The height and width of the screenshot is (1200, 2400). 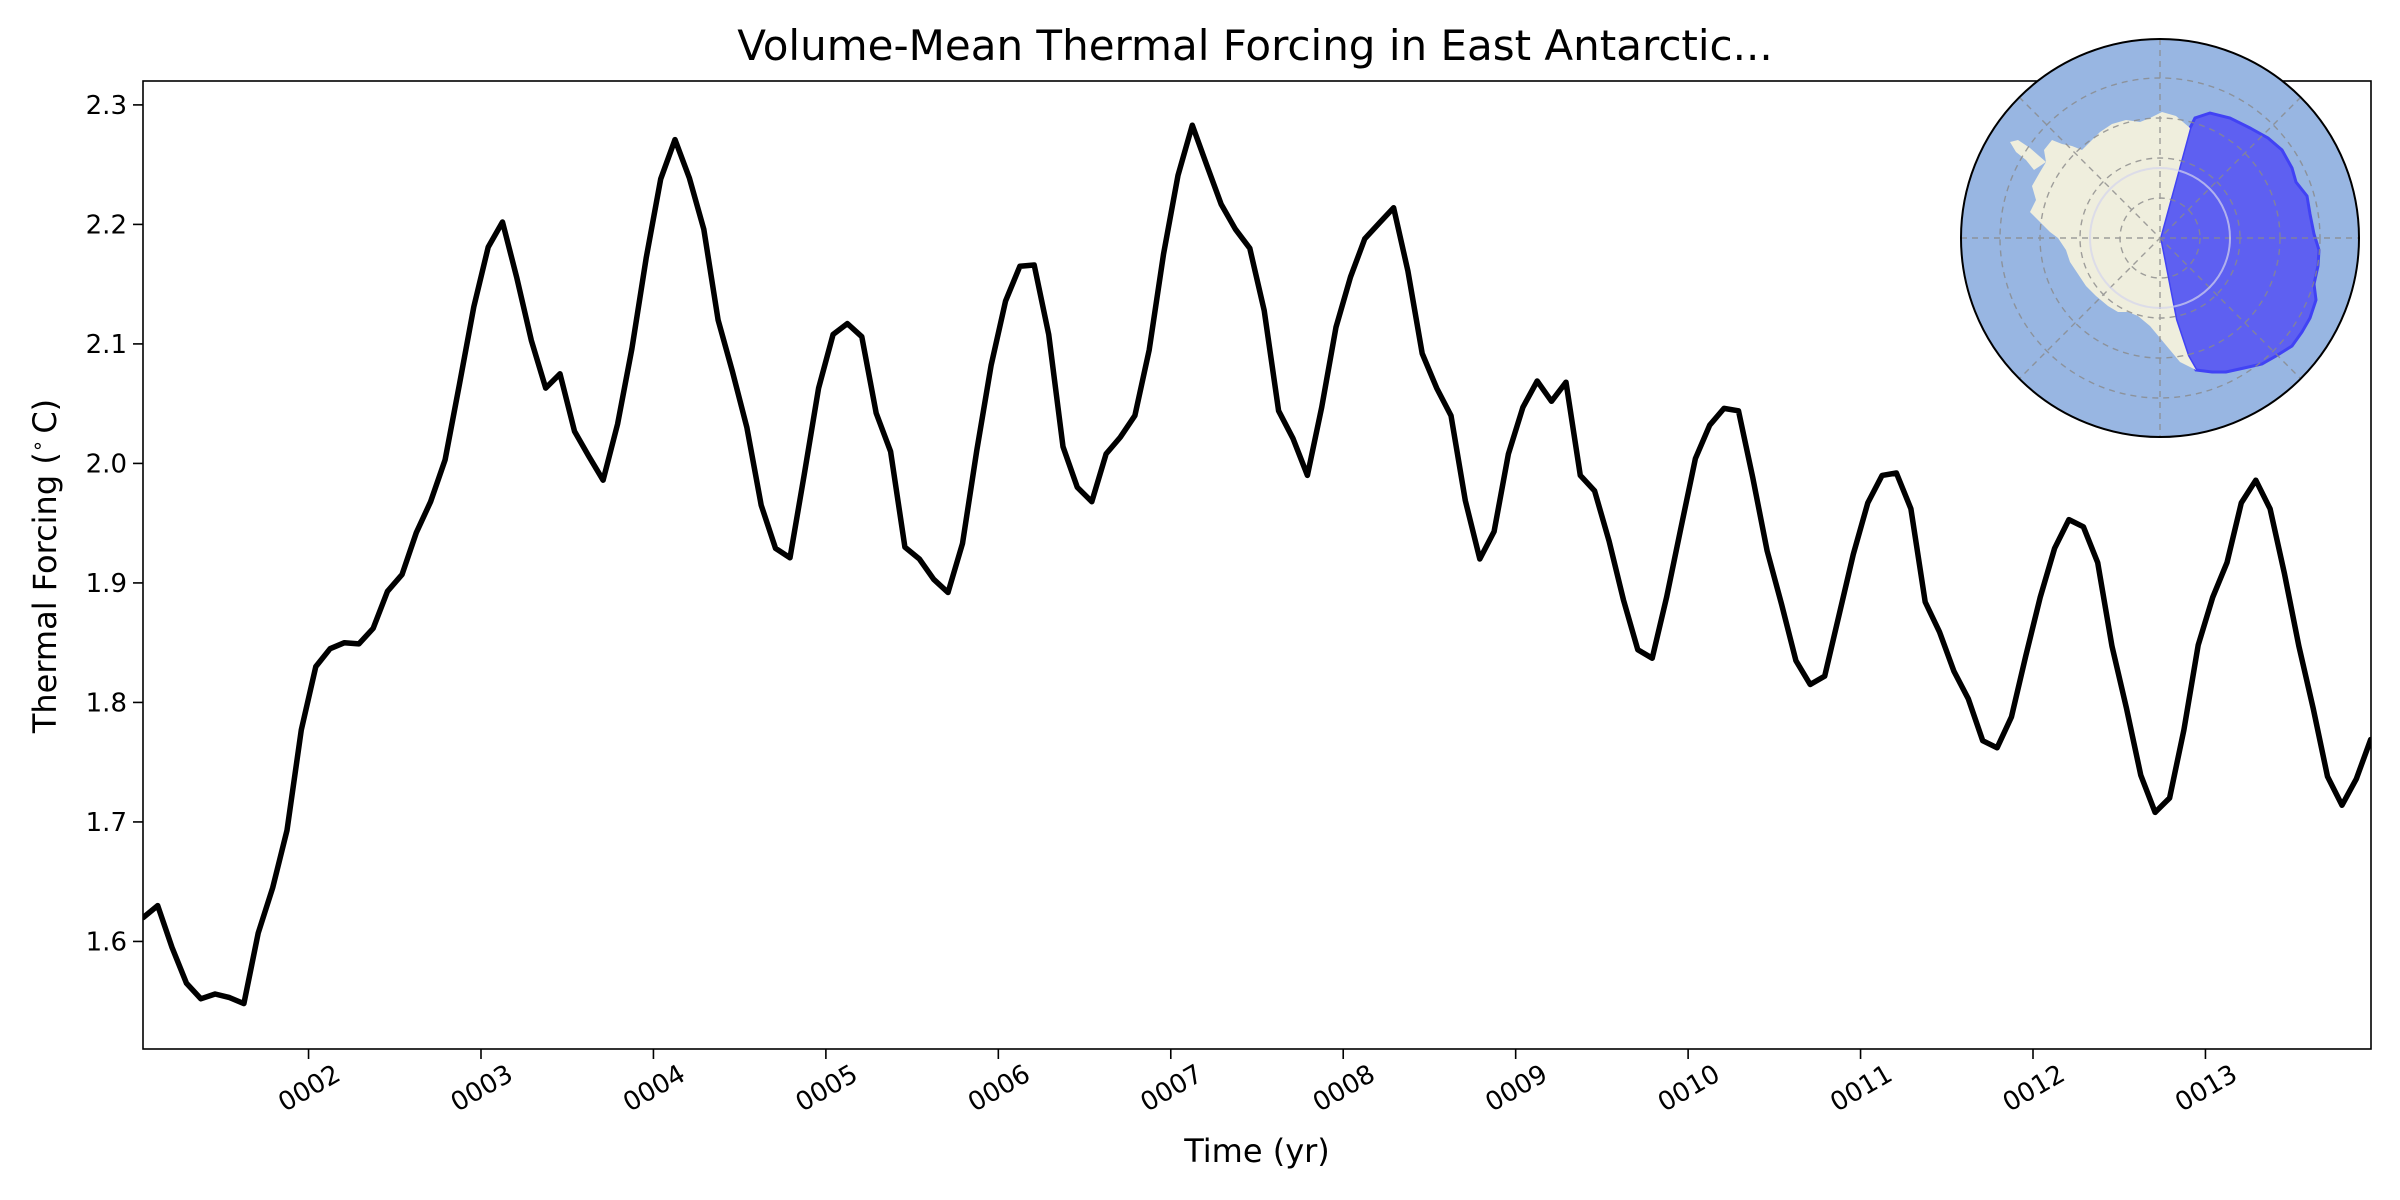 I want to click on y-tick-label: 2.0, so click(x=106, y=464).